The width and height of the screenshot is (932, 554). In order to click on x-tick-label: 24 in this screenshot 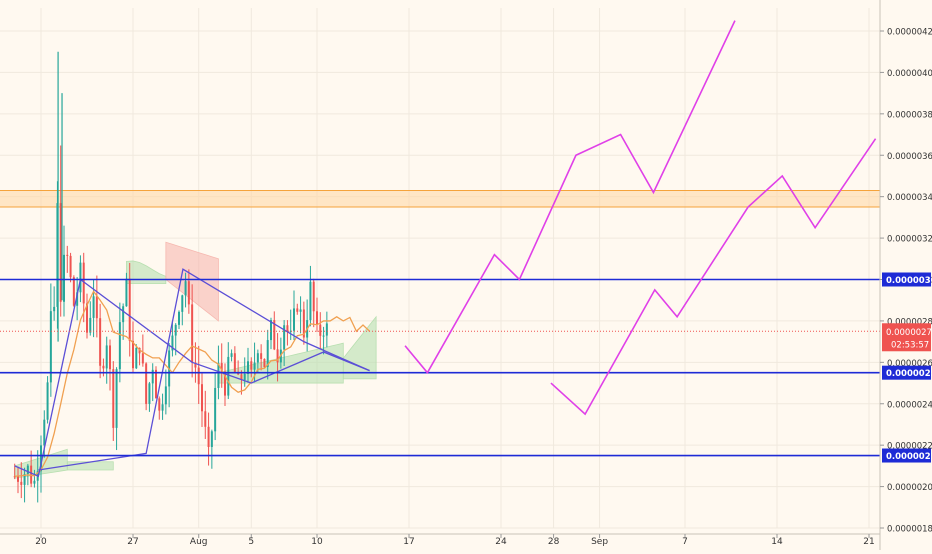, I will do `click(501, 542)`.